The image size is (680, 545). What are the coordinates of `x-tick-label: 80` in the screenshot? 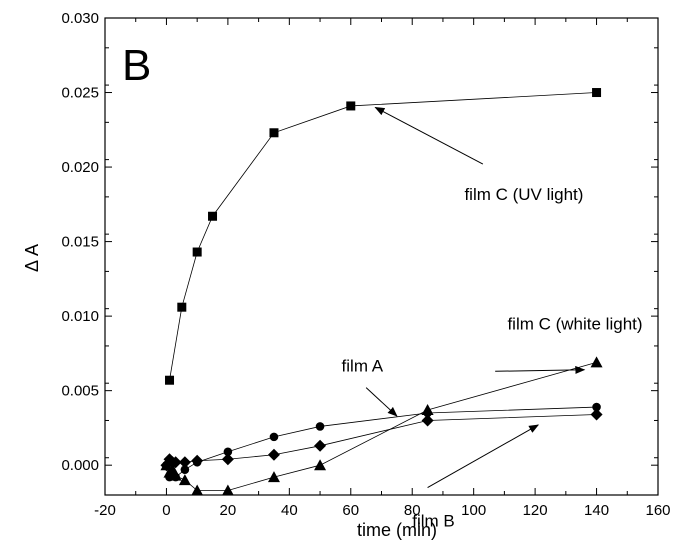 It's located at (412, 510).